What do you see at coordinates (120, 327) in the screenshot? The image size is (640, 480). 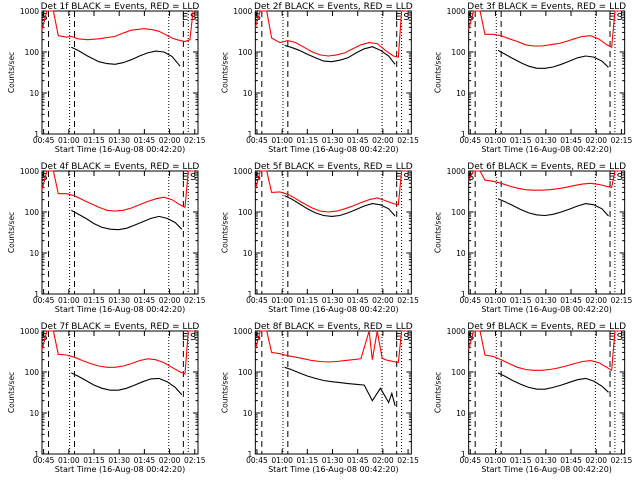 I see `chart-title: Det 7f BLACK = Events, RED = LLD` at bounding box center [120, 327].